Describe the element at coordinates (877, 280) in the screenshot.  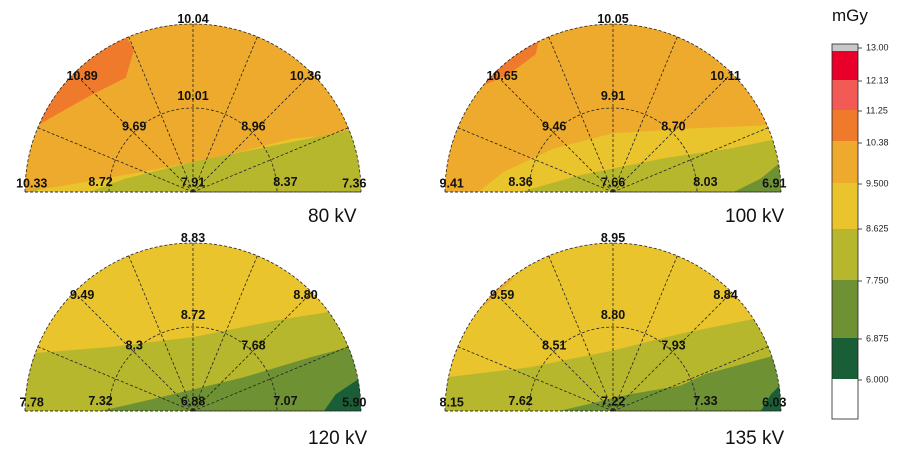
I see `colorbar-tick-label: 7.750` at that location.